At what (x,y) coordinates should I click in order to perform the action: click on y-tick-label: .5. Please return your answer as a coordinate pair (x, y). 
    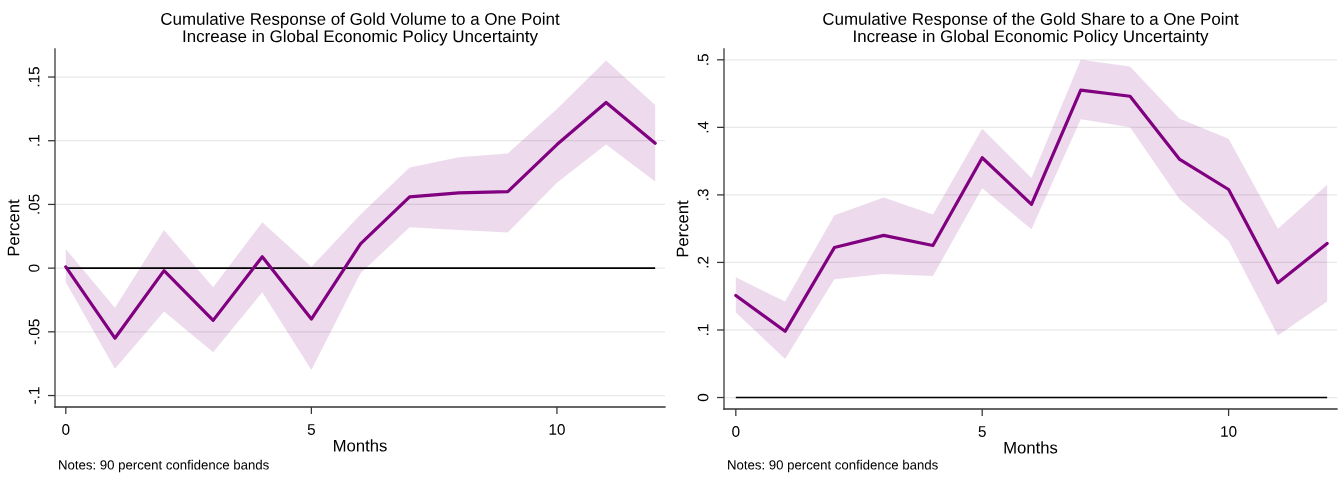
    Looking at the image, I should click on (703, 59).